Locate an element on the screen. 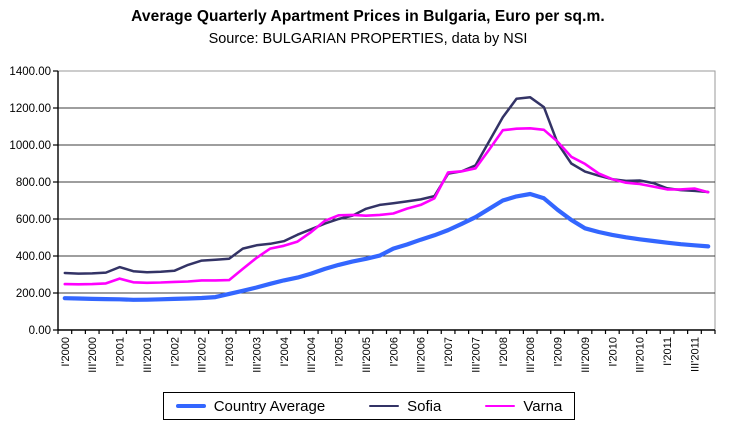 Image resolution: width=736 pixels, height=430 pixels. x-tick-label: I'2008 is located at coordinates (504, 352).